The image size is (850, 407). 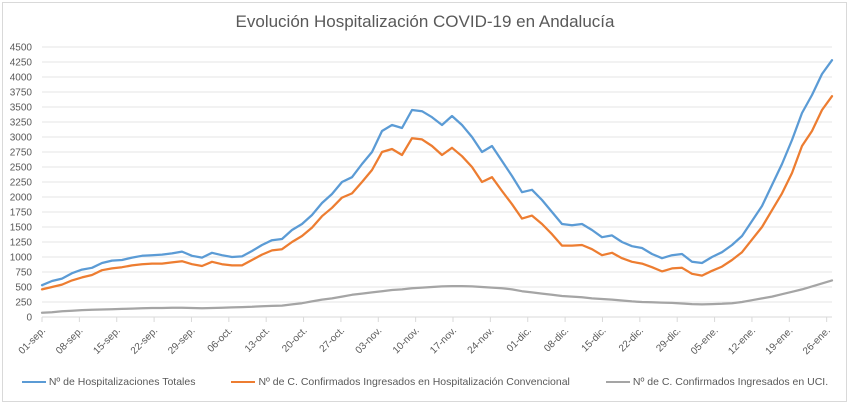 I want to click on y-tick-label: 2500, so click(x=21, y=168).